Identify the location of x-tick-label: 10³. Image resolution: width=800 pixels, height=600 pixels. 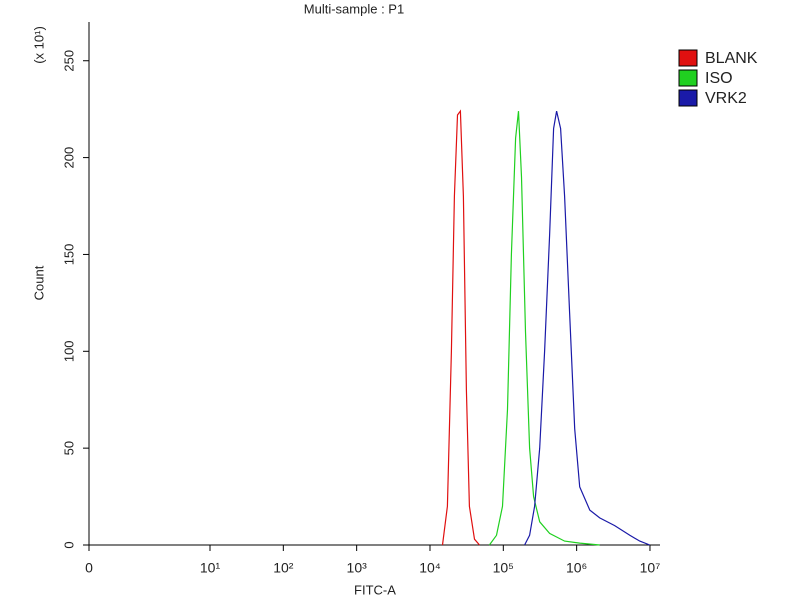
(357, 568).